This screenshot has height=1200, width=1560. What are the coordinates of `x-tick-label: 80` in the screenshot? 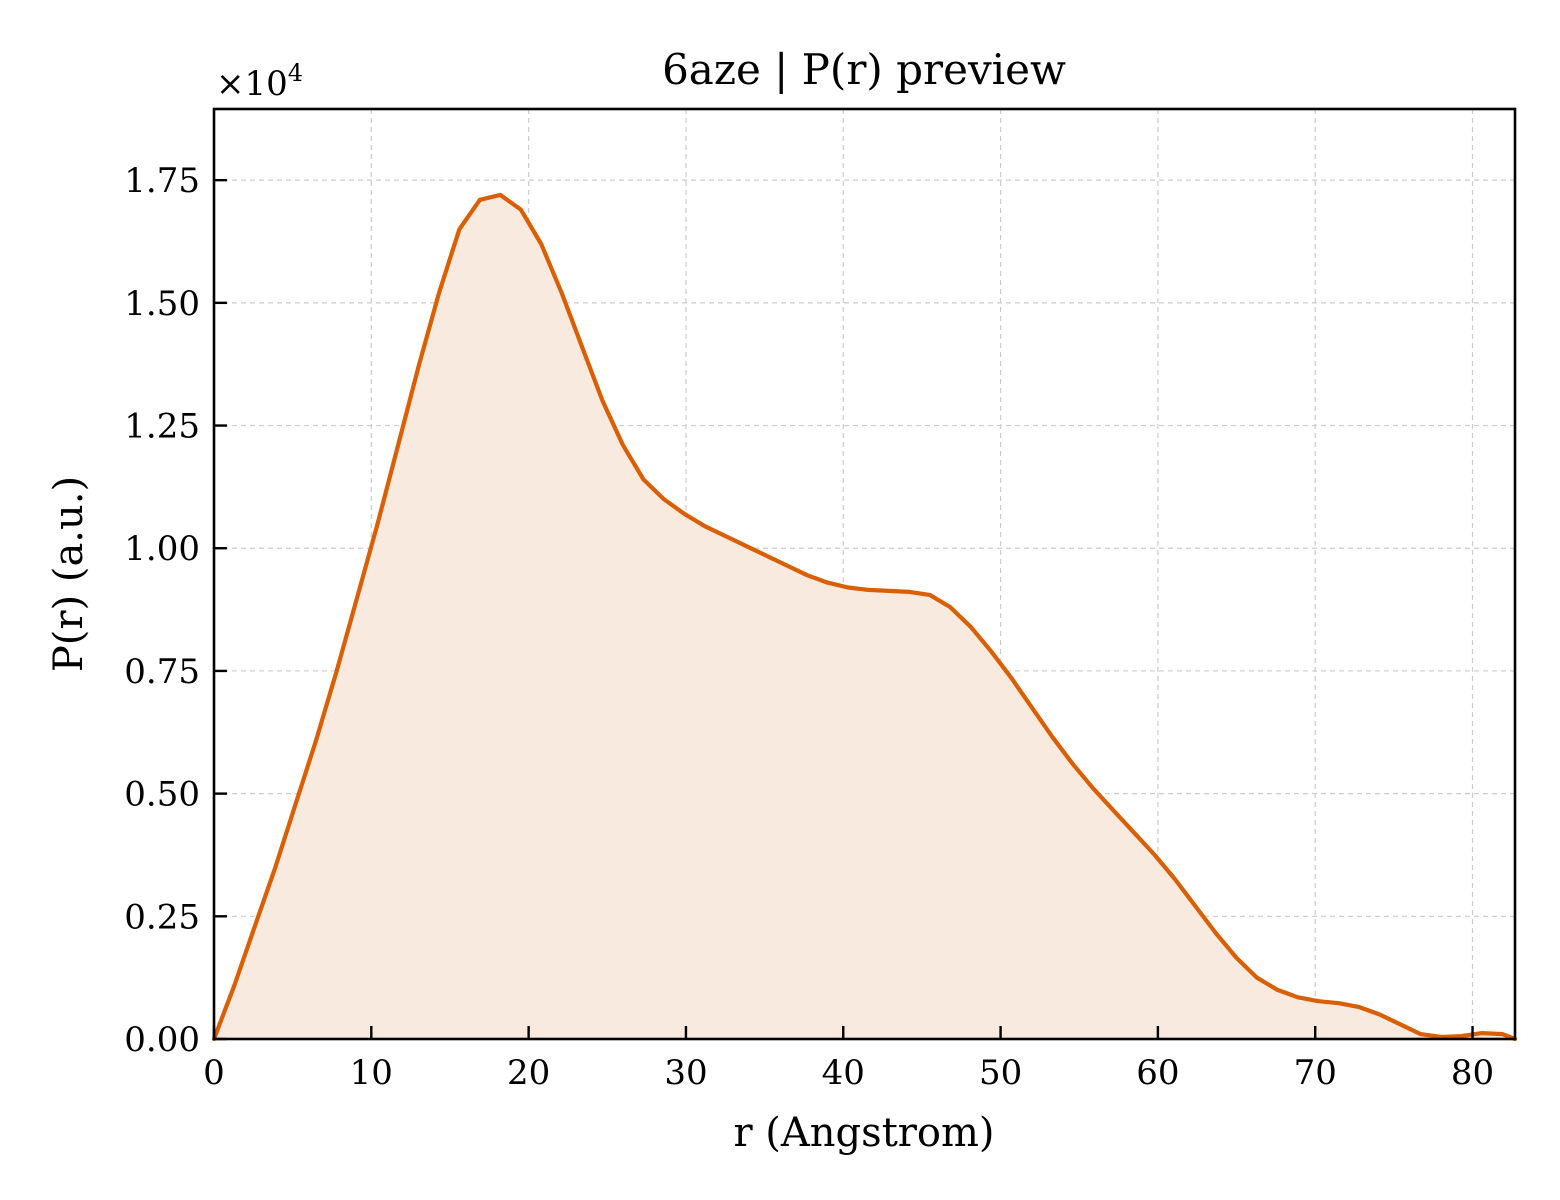 It's located at (1472, 1073).